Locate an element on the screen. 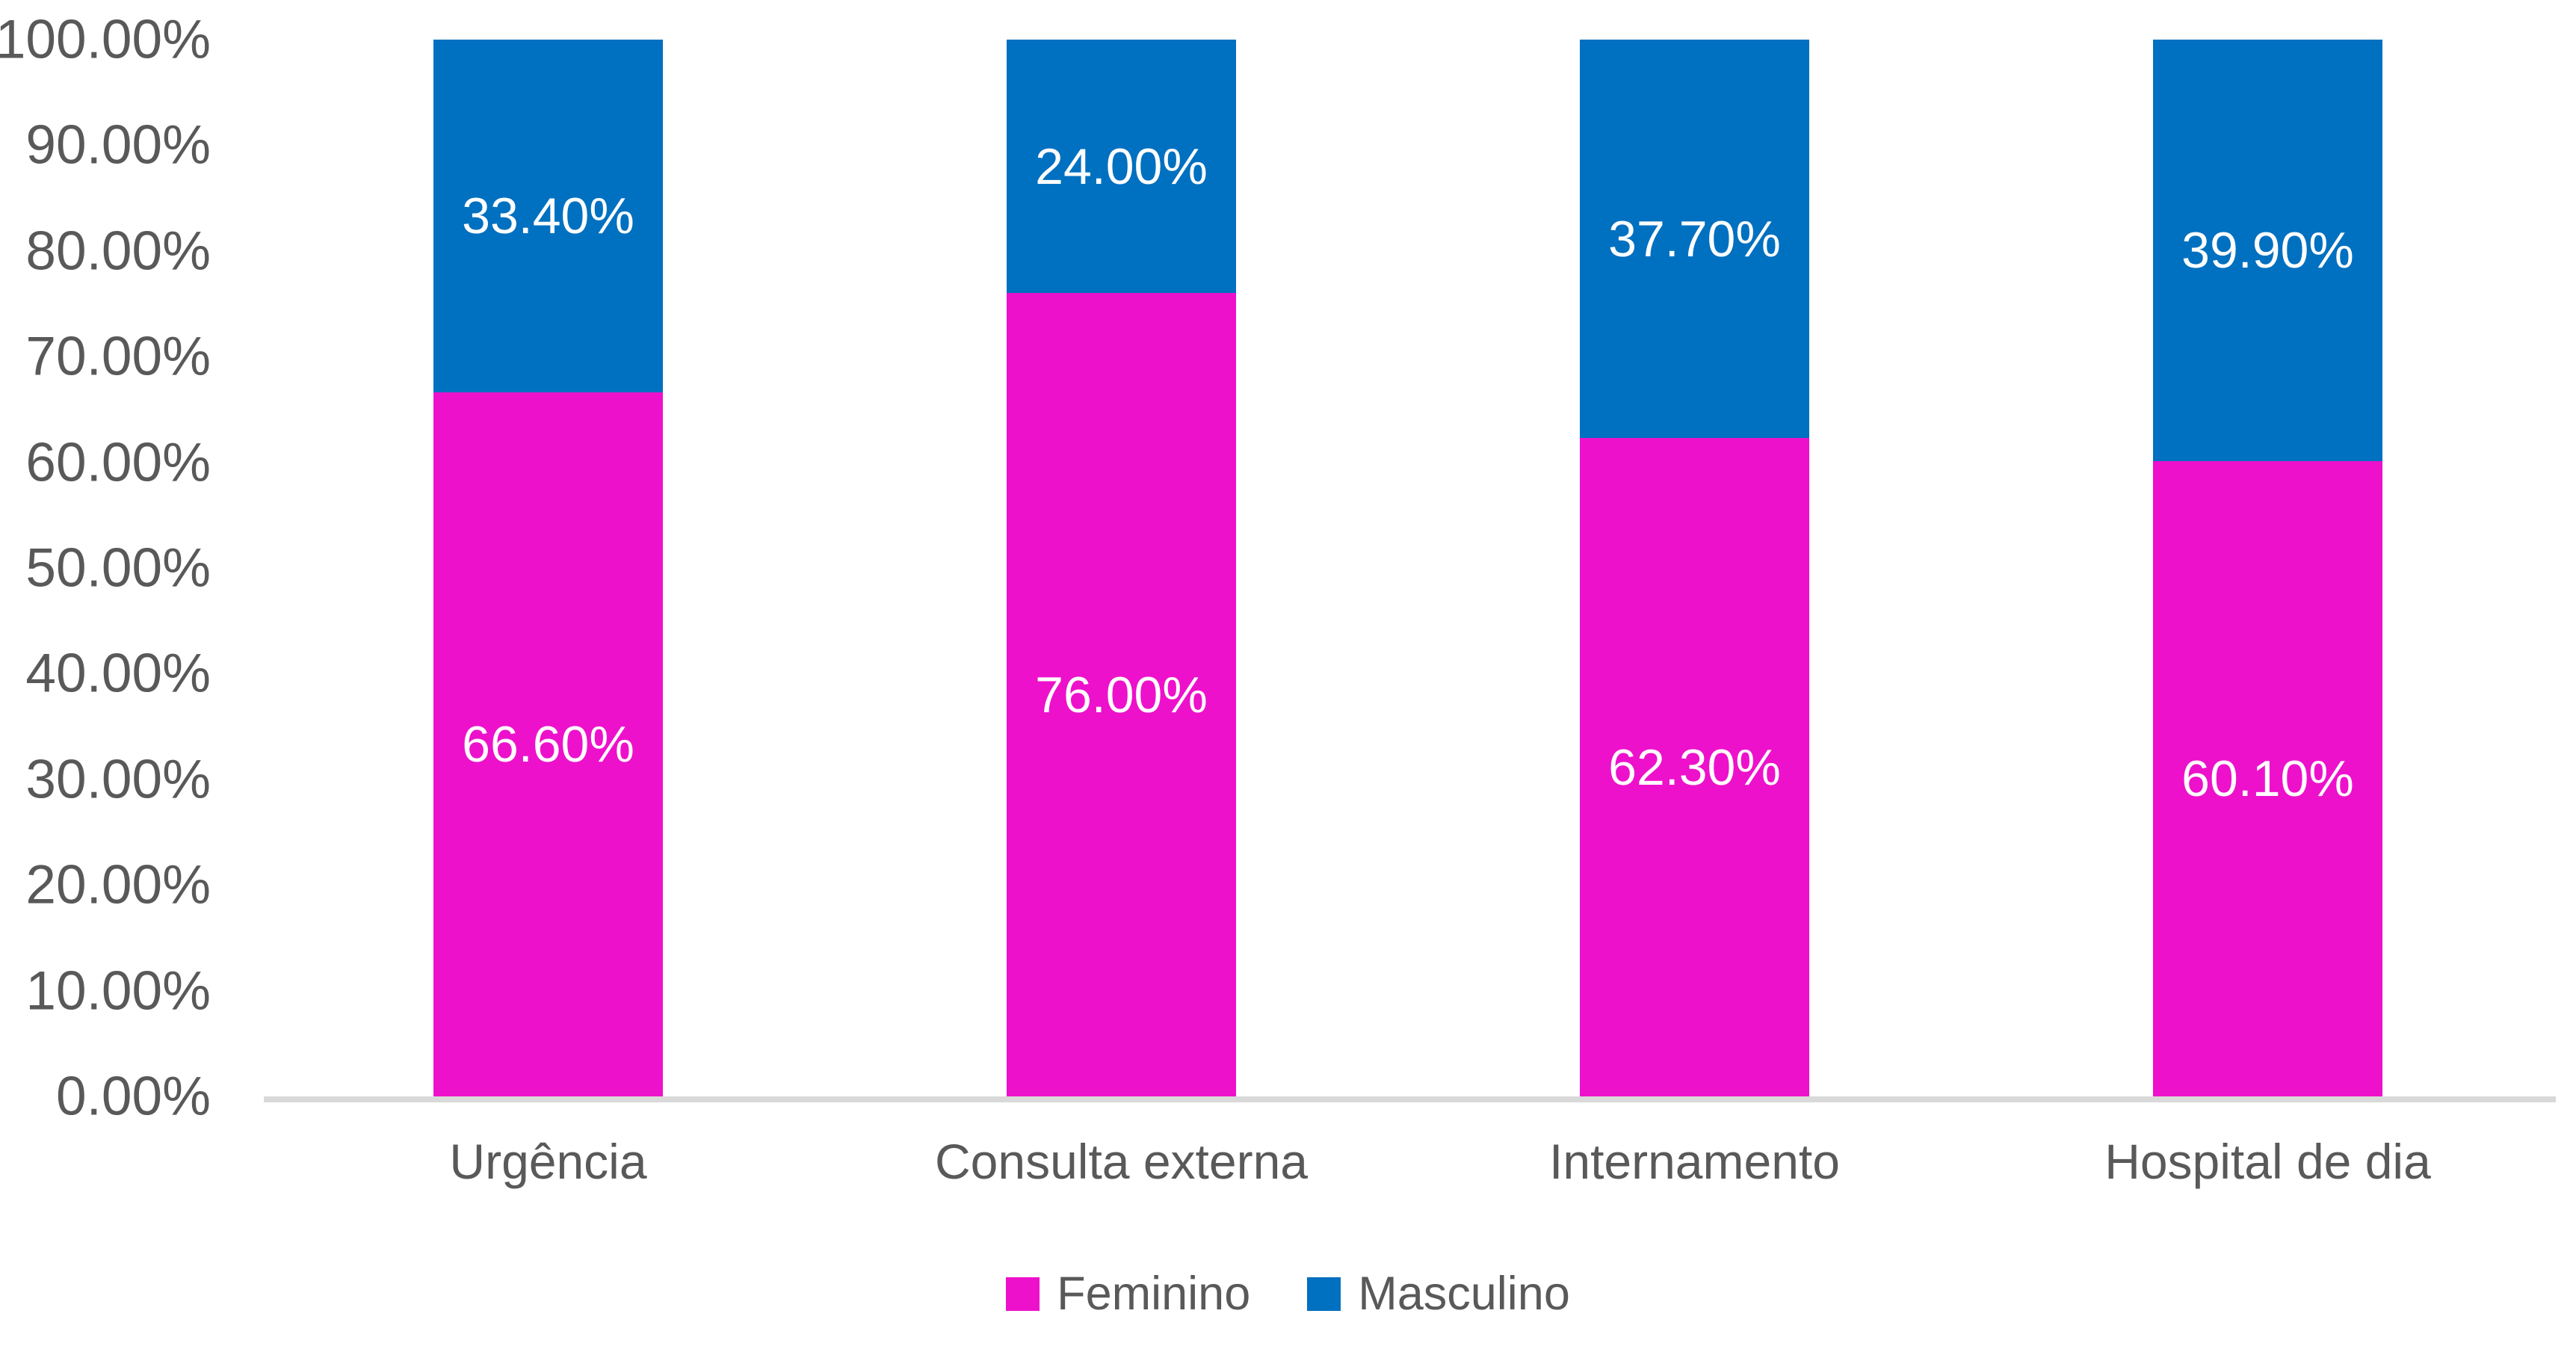 The width and height of the screenshot is (2576, 1352). x-axis-line is located at coordinates (1410, 1099).